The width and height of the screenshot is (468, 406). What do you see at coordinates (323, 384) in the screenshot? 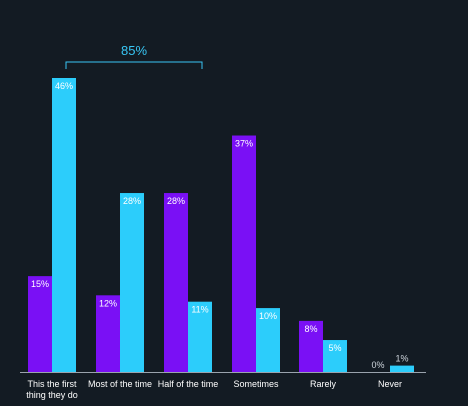
I see `category-label-5: Rarely` at bounding box center [323, 384].